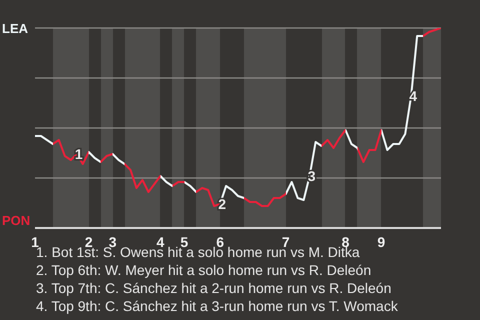  I want to click on text: 2. Top 6th: W. Meyer hit a solo home run vs R. Deleón, so click(204, 270).